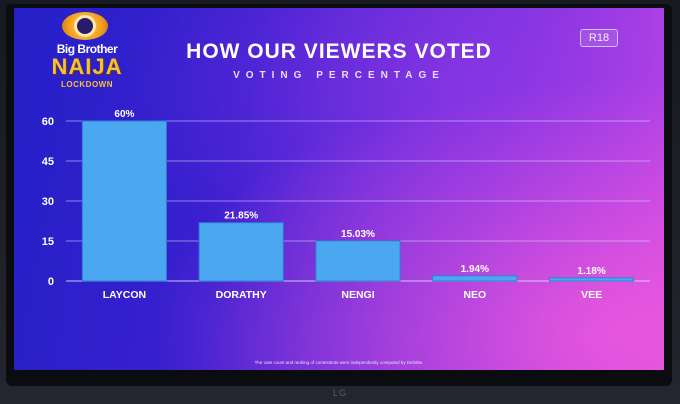  What do you see at coordinates (599, 38) in the screenshot?
I see `rating-badge: R18` at bounding box center [599, 38].